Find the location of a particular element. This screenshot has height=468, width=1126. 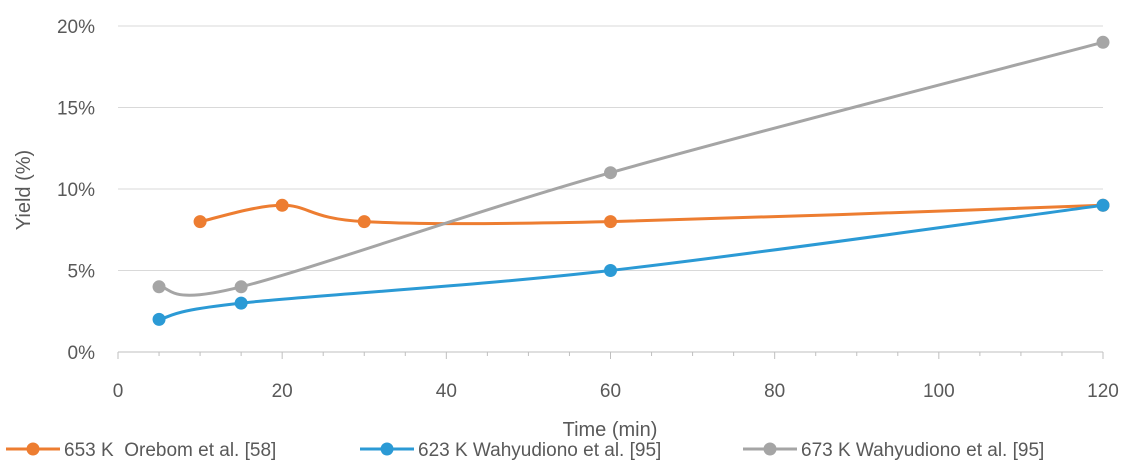

legend-label: 653 K Orebom et al. [58] is located at coordinates (170, 450).